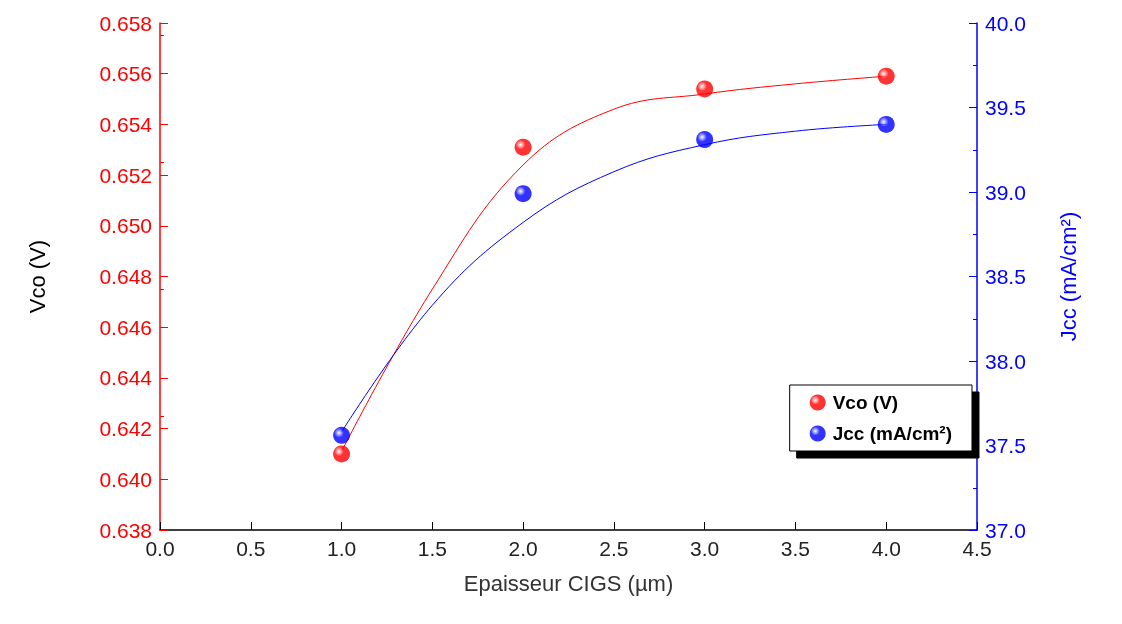 Image resolution: width=1122 pixels, height=624 pixels. What do you see at coordinates (126, 124) in the screenshot?
I see `y-tick-label: 0.654` at bounding box center [126, 124].